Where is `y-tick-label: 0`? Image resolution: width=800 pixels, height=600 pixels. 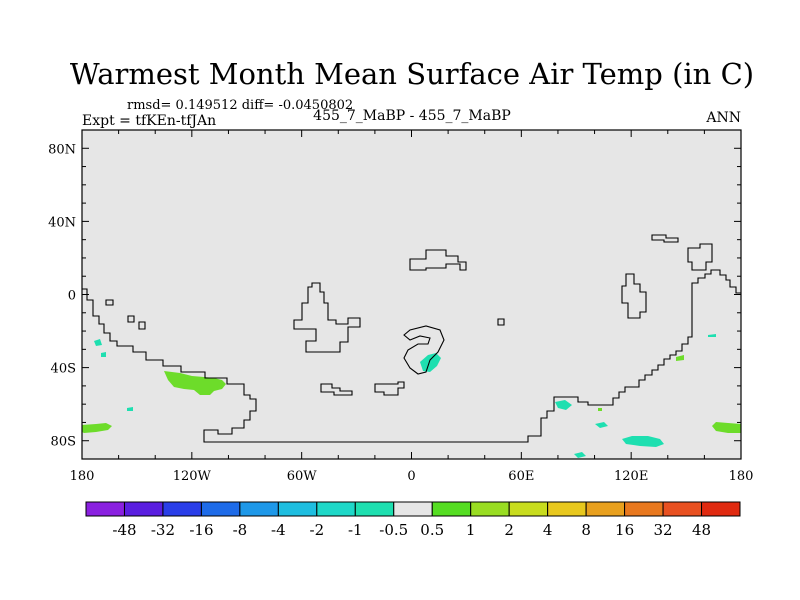
y-tick-label: 0 is located at coordinates (72, 296).